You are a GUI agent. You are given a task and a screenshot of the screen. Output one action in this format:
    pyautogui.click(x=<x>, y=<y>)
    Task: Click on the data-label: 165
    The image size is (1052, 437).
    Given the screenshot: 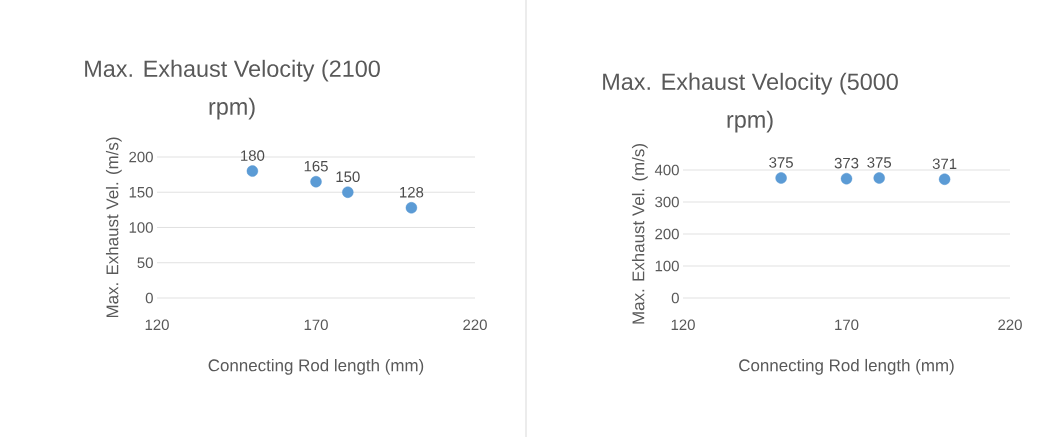 What is the action you would take?
    pyautogui.click(x=316, y=166)
    